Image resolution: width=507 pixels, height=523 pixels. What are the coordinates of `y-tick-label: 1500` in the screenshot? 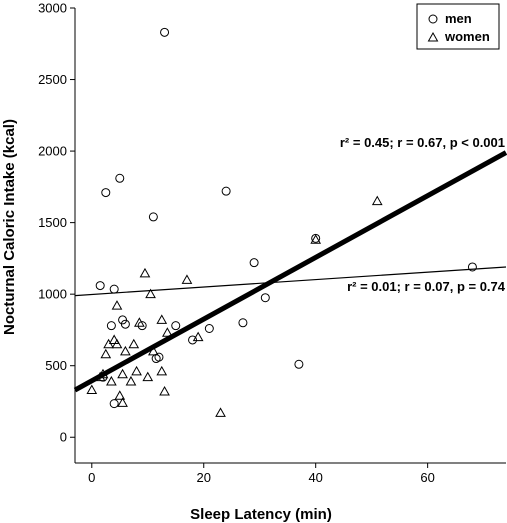 It's located at (52, 222).